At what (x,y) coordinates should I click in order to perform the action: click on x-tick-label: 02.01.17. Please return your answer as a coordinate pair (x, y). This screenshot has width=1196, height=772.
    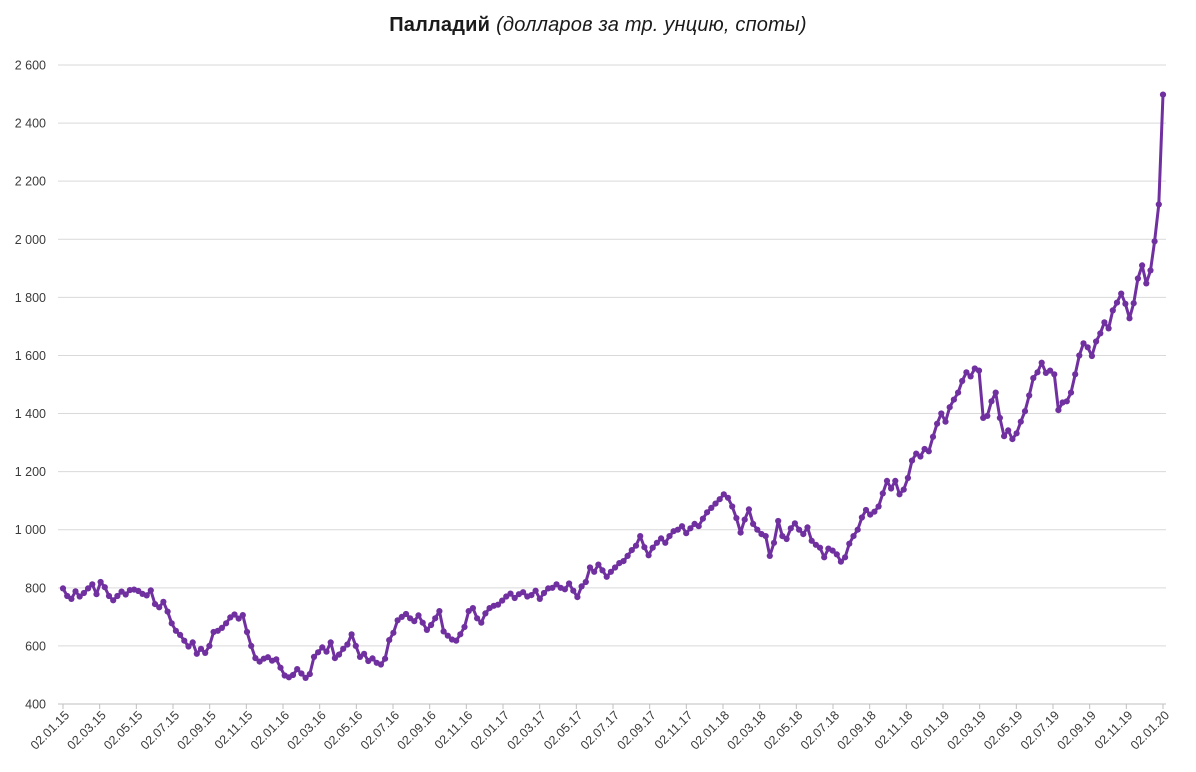
    Looking at the image, I should click on (490, 730).